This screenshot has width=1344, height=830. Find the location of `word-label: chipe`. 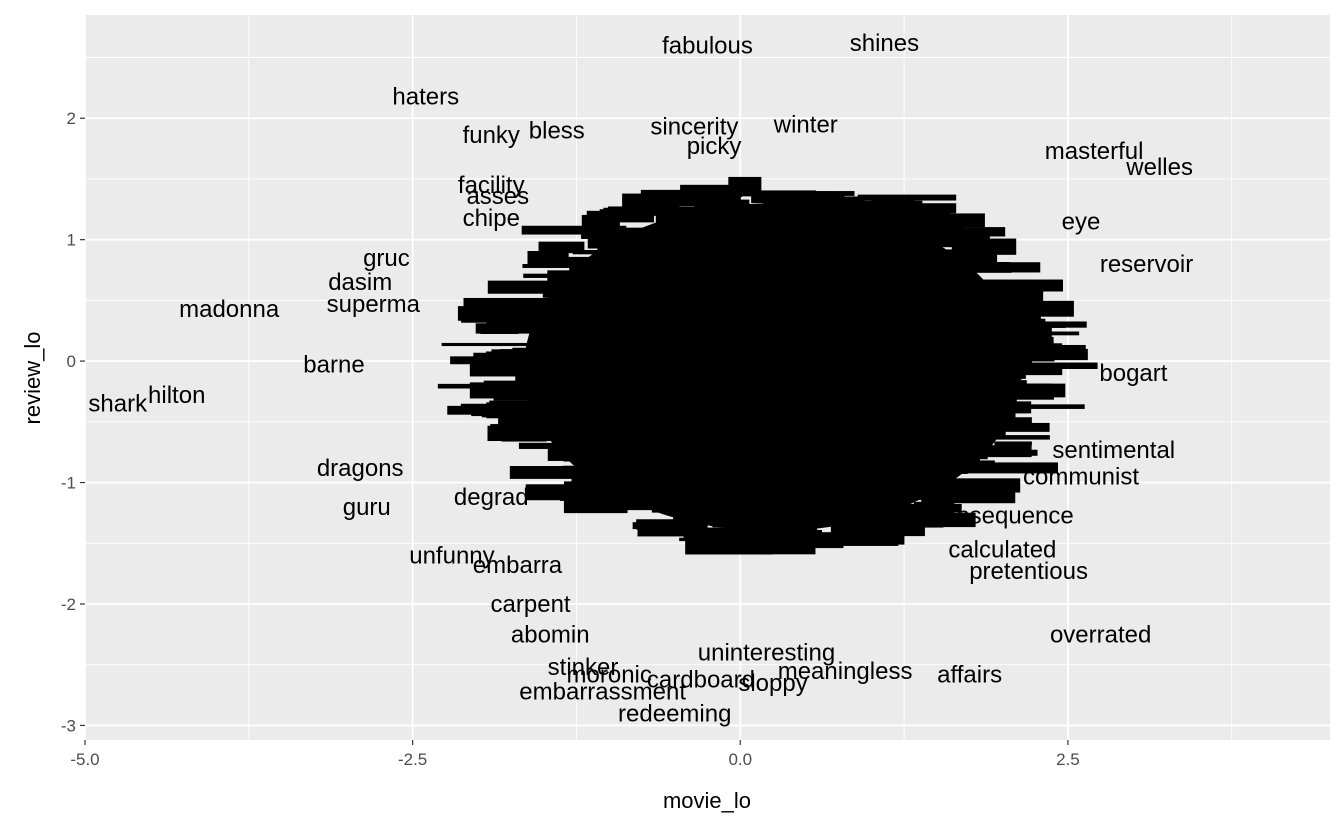

word-label: chipe is located at coordinates (491, 218).